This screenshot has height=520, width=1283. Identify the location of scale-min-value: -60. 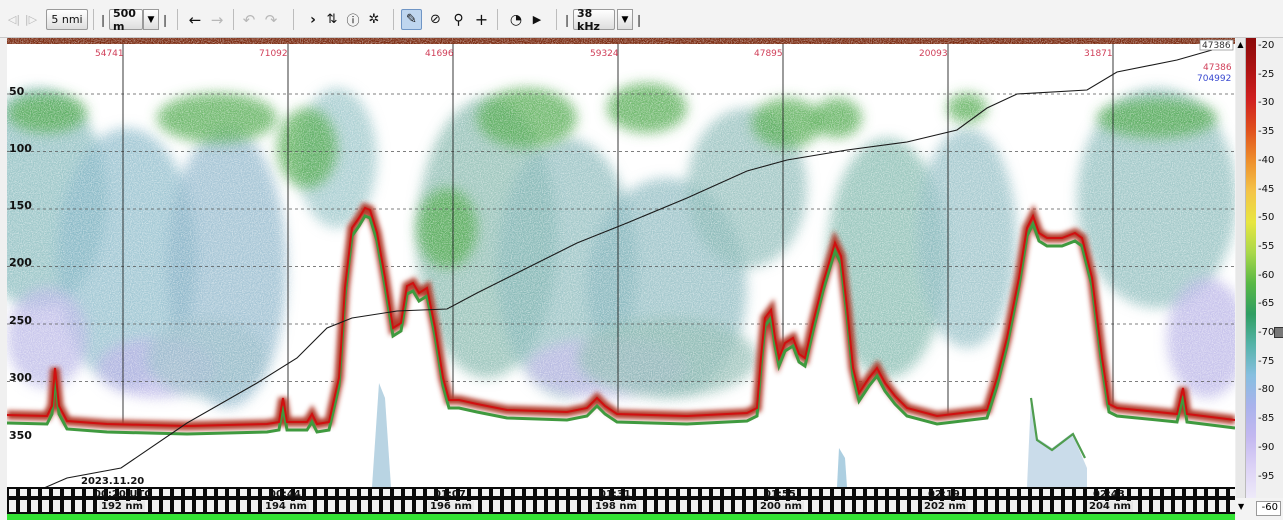
(1268, 508).